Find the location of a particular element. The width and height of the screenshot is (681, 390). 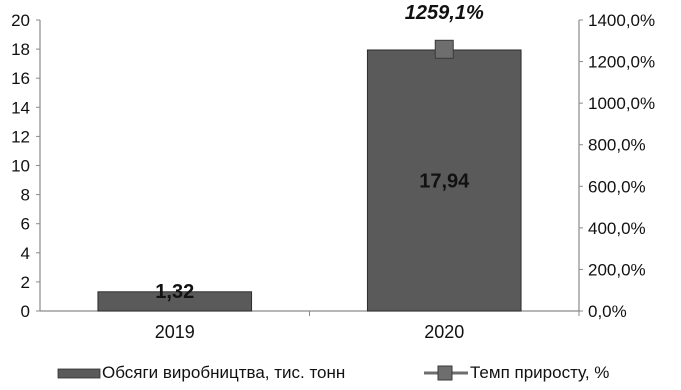

x-tick-label: 2020 is located at coordinates (444, 332).